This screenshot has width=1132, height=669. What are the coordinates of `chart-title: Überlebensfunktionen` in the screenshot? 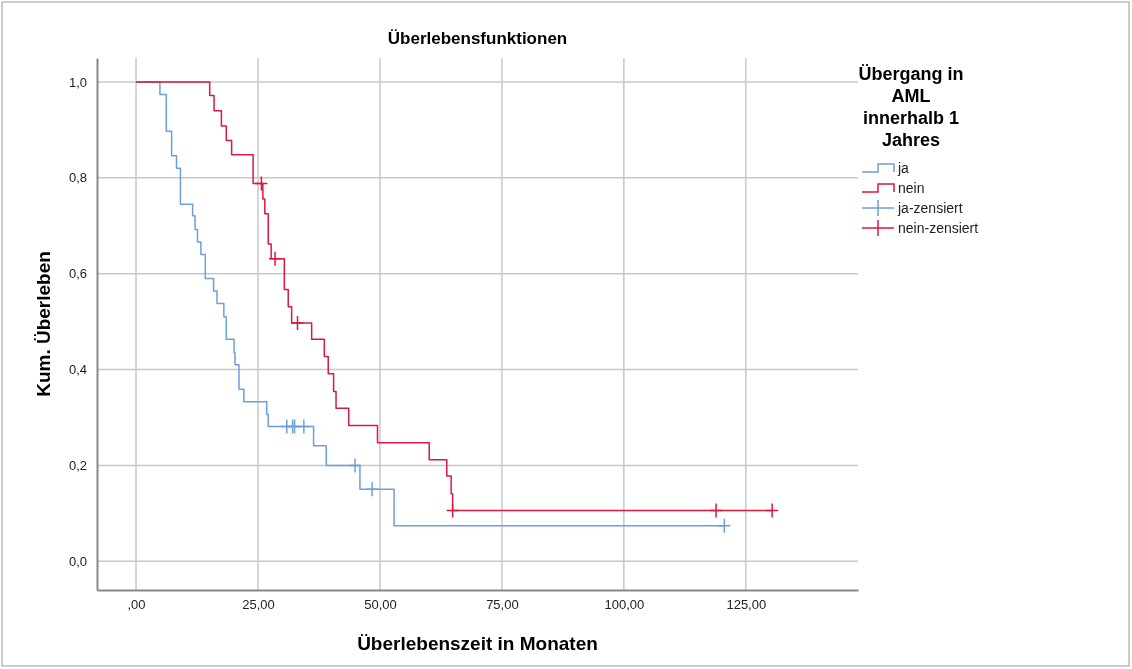 It's located at (477, 38).